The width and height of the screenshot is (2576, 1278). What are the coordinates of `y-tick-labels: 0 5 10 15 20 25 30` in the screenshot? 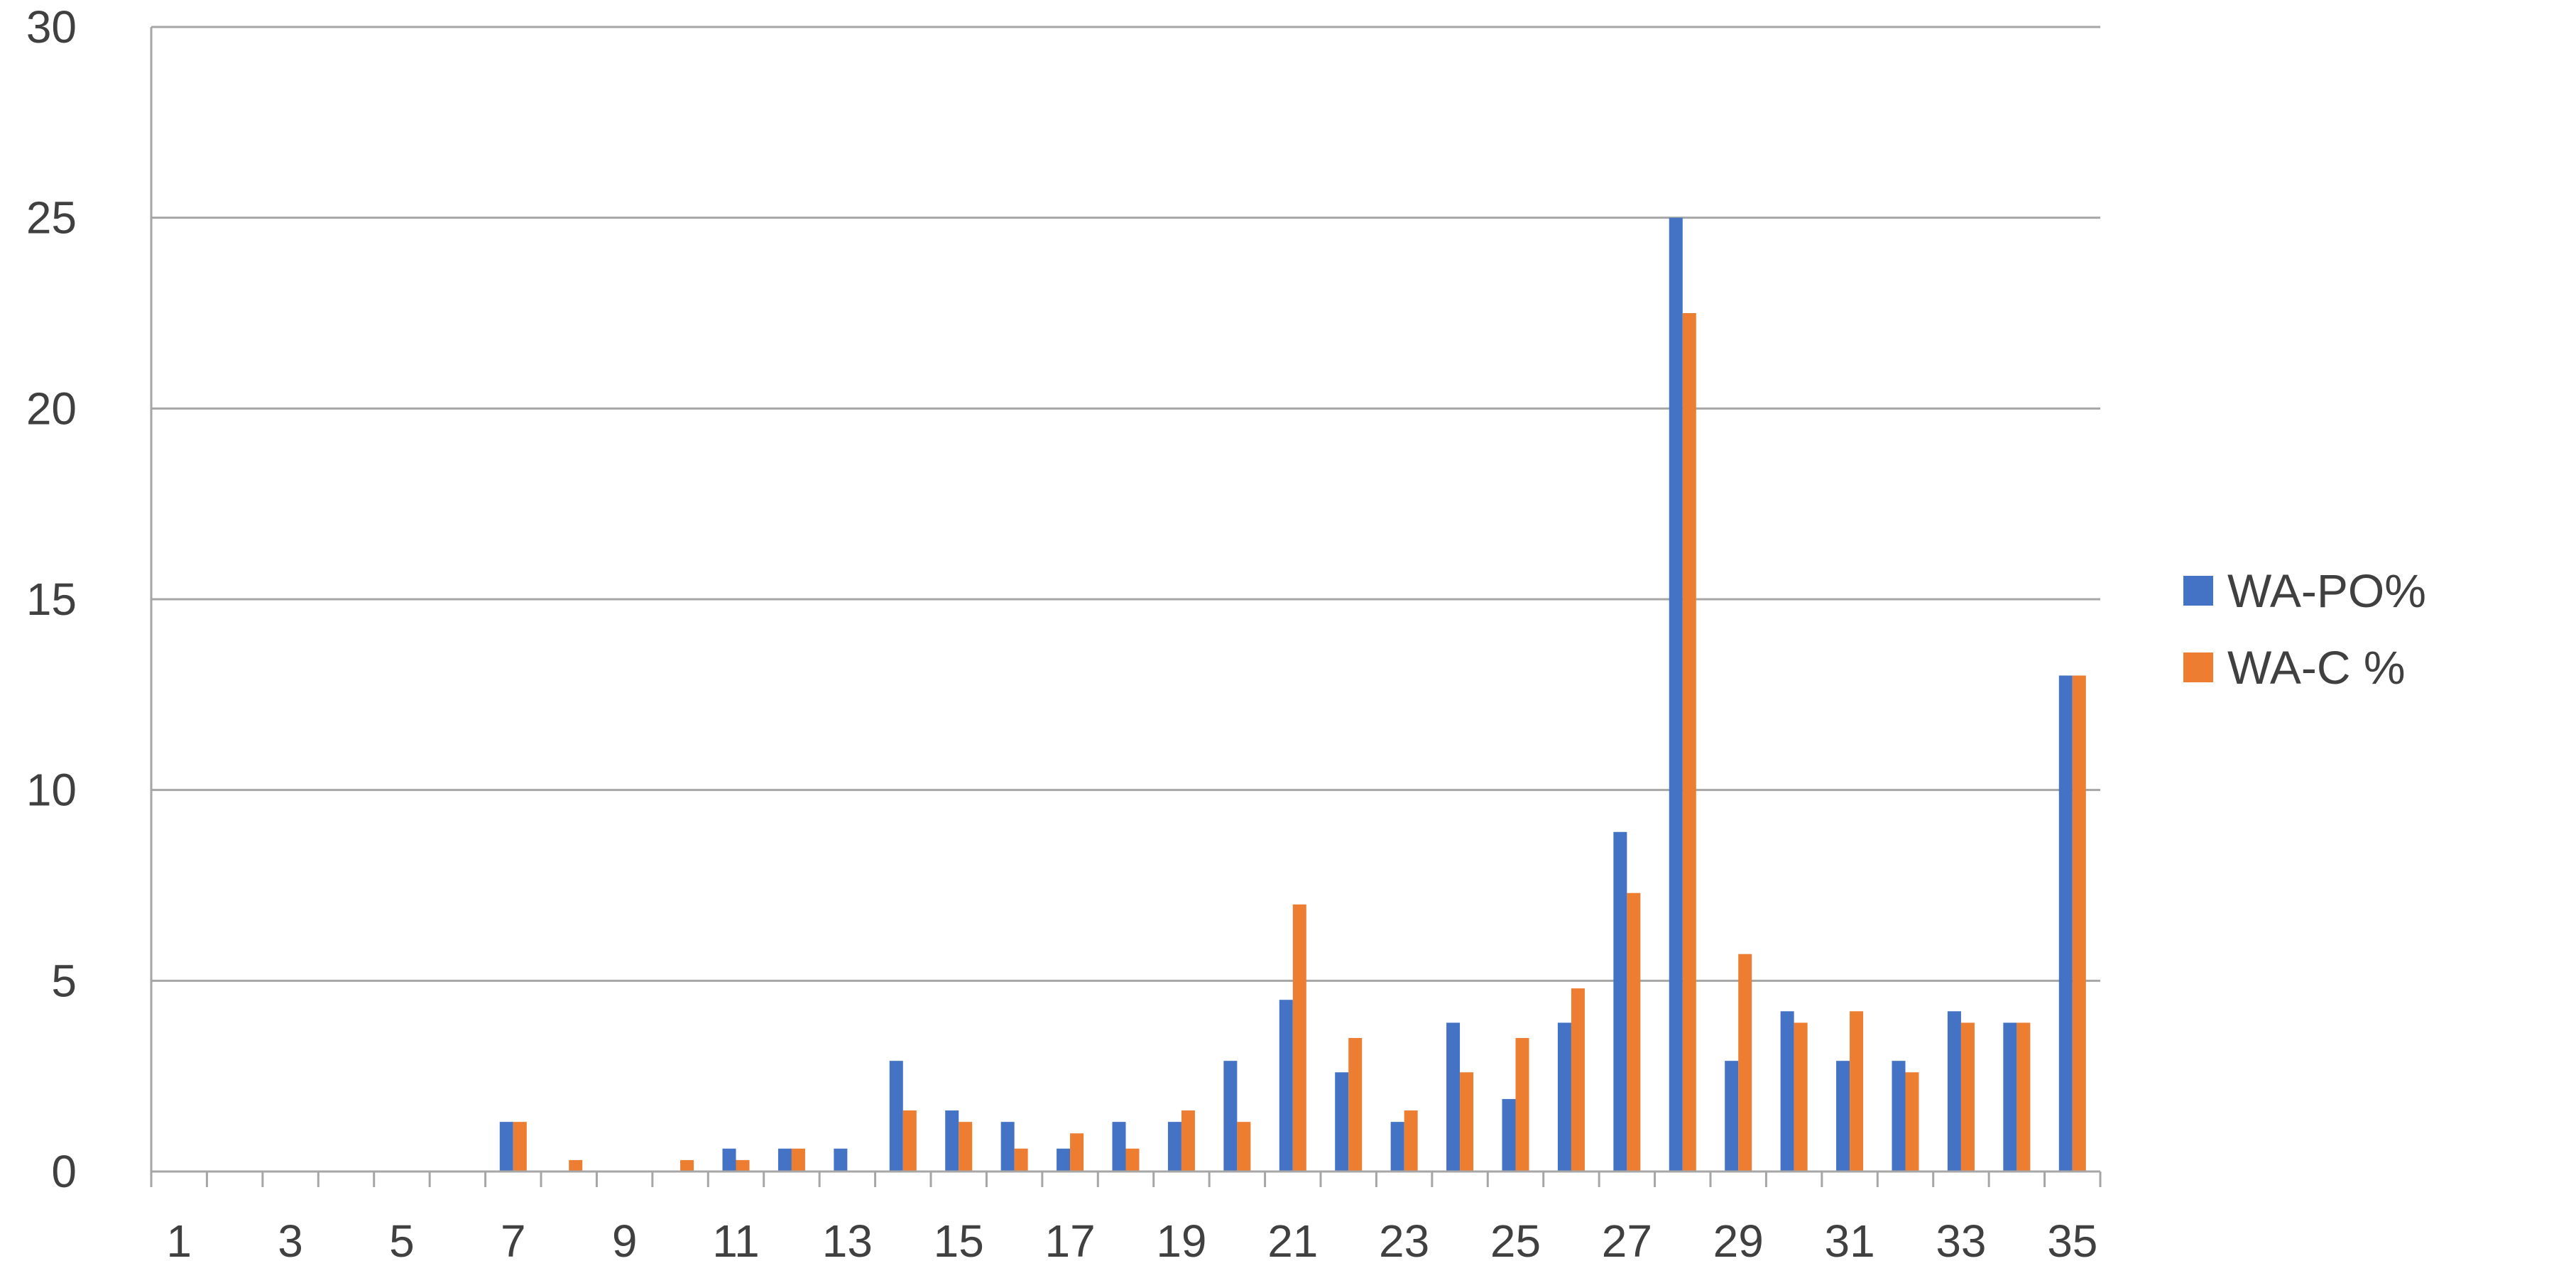 It's located at (51, 599).